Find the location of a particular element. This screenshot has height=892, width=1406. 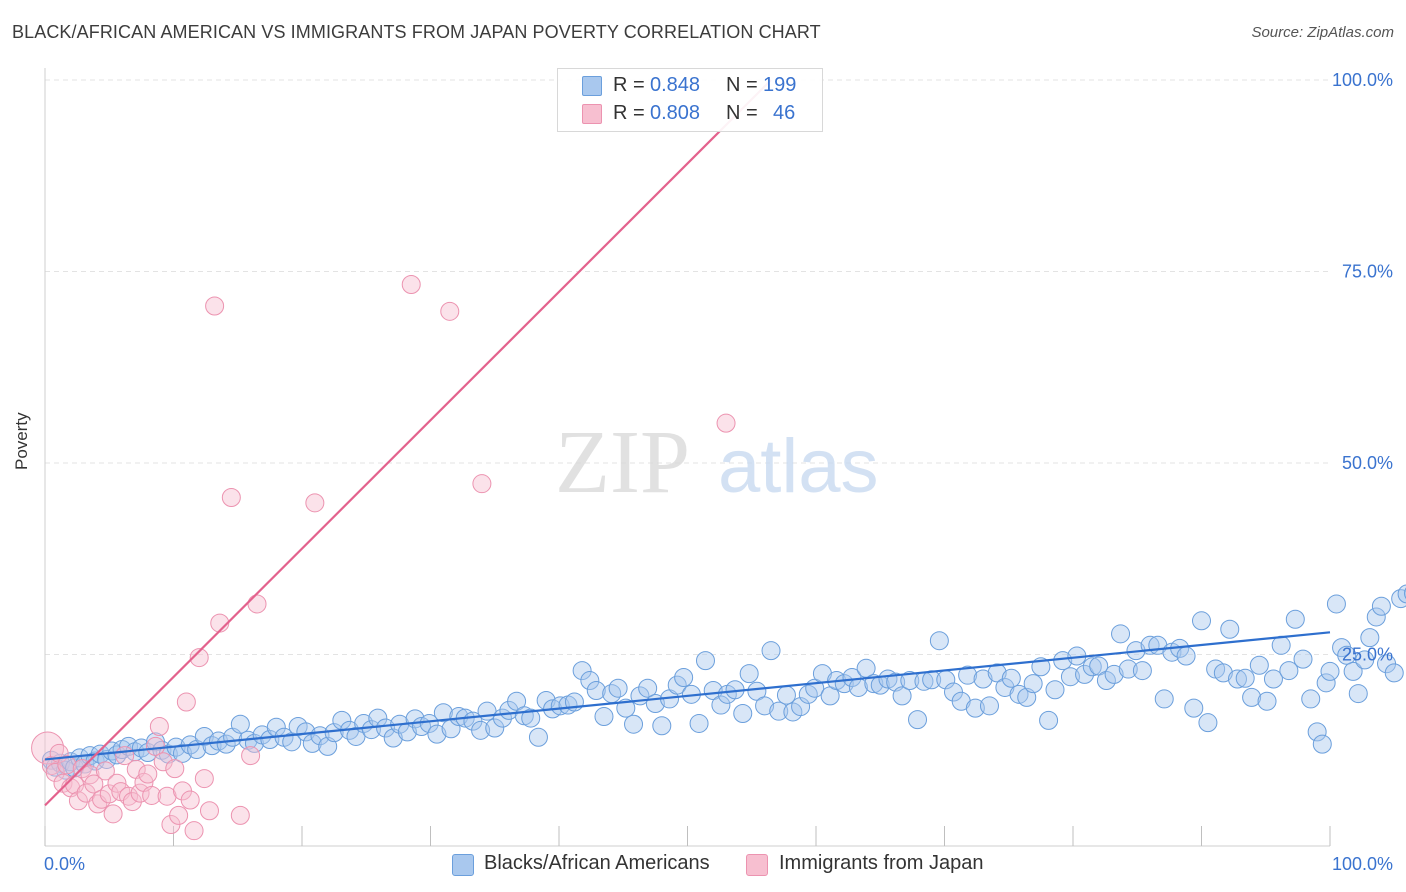

trend-line-blacks is located at coordinates (687, 696).